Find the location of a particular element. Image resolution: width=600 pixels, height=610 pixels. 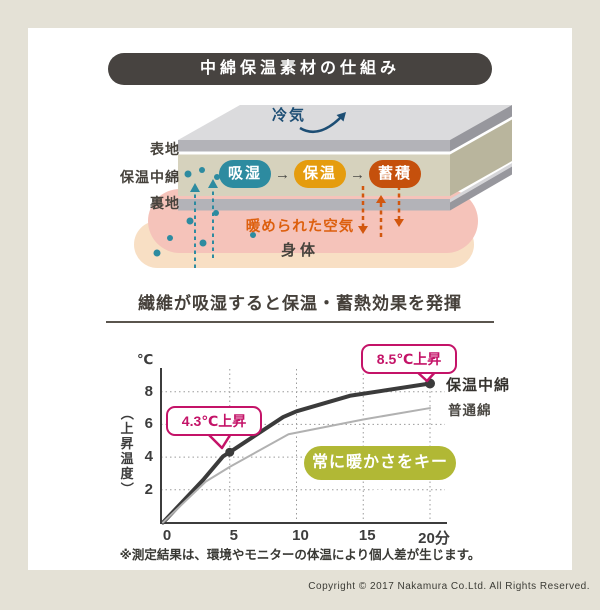

moisture-up-arrows is located at coordinates (204, 228).